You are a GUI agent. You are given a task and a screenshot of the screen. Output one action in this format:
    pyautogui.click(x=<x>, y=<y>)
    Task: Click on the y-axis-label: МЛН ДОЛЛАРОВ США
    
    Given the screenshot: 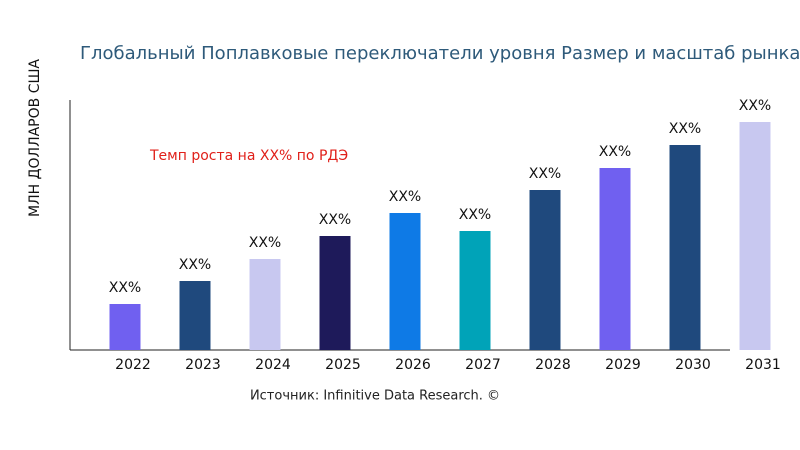 What is the action you would take?
    pyautogui.click(x=35, y=138)
    